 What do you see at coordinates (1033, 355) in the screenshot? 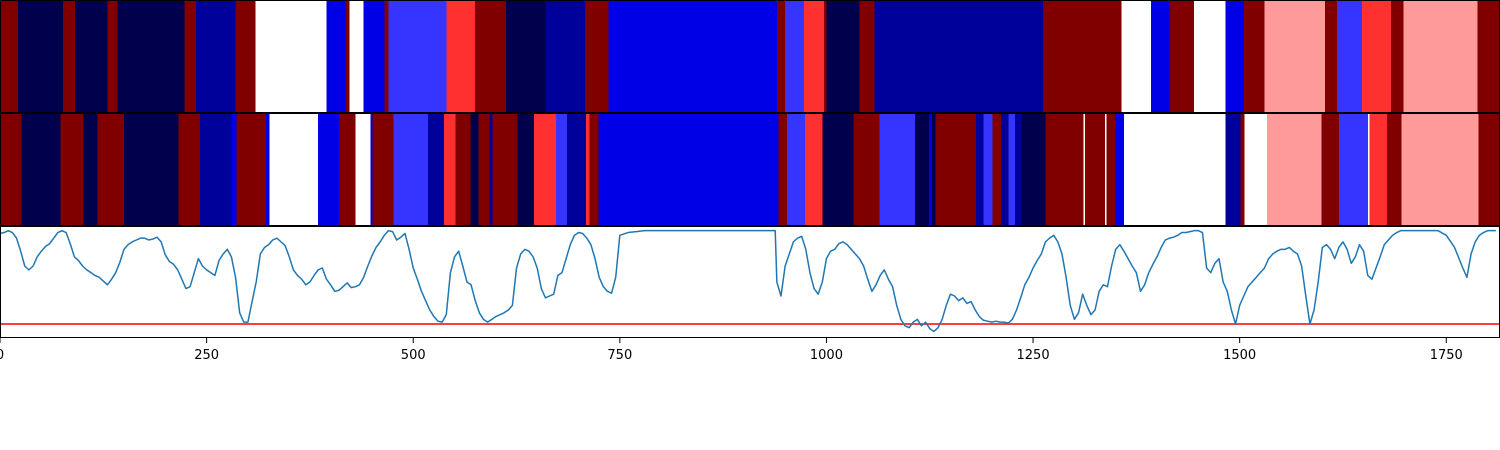
I see `x-tick-label: 1250` at bounding box center [1033, 355].